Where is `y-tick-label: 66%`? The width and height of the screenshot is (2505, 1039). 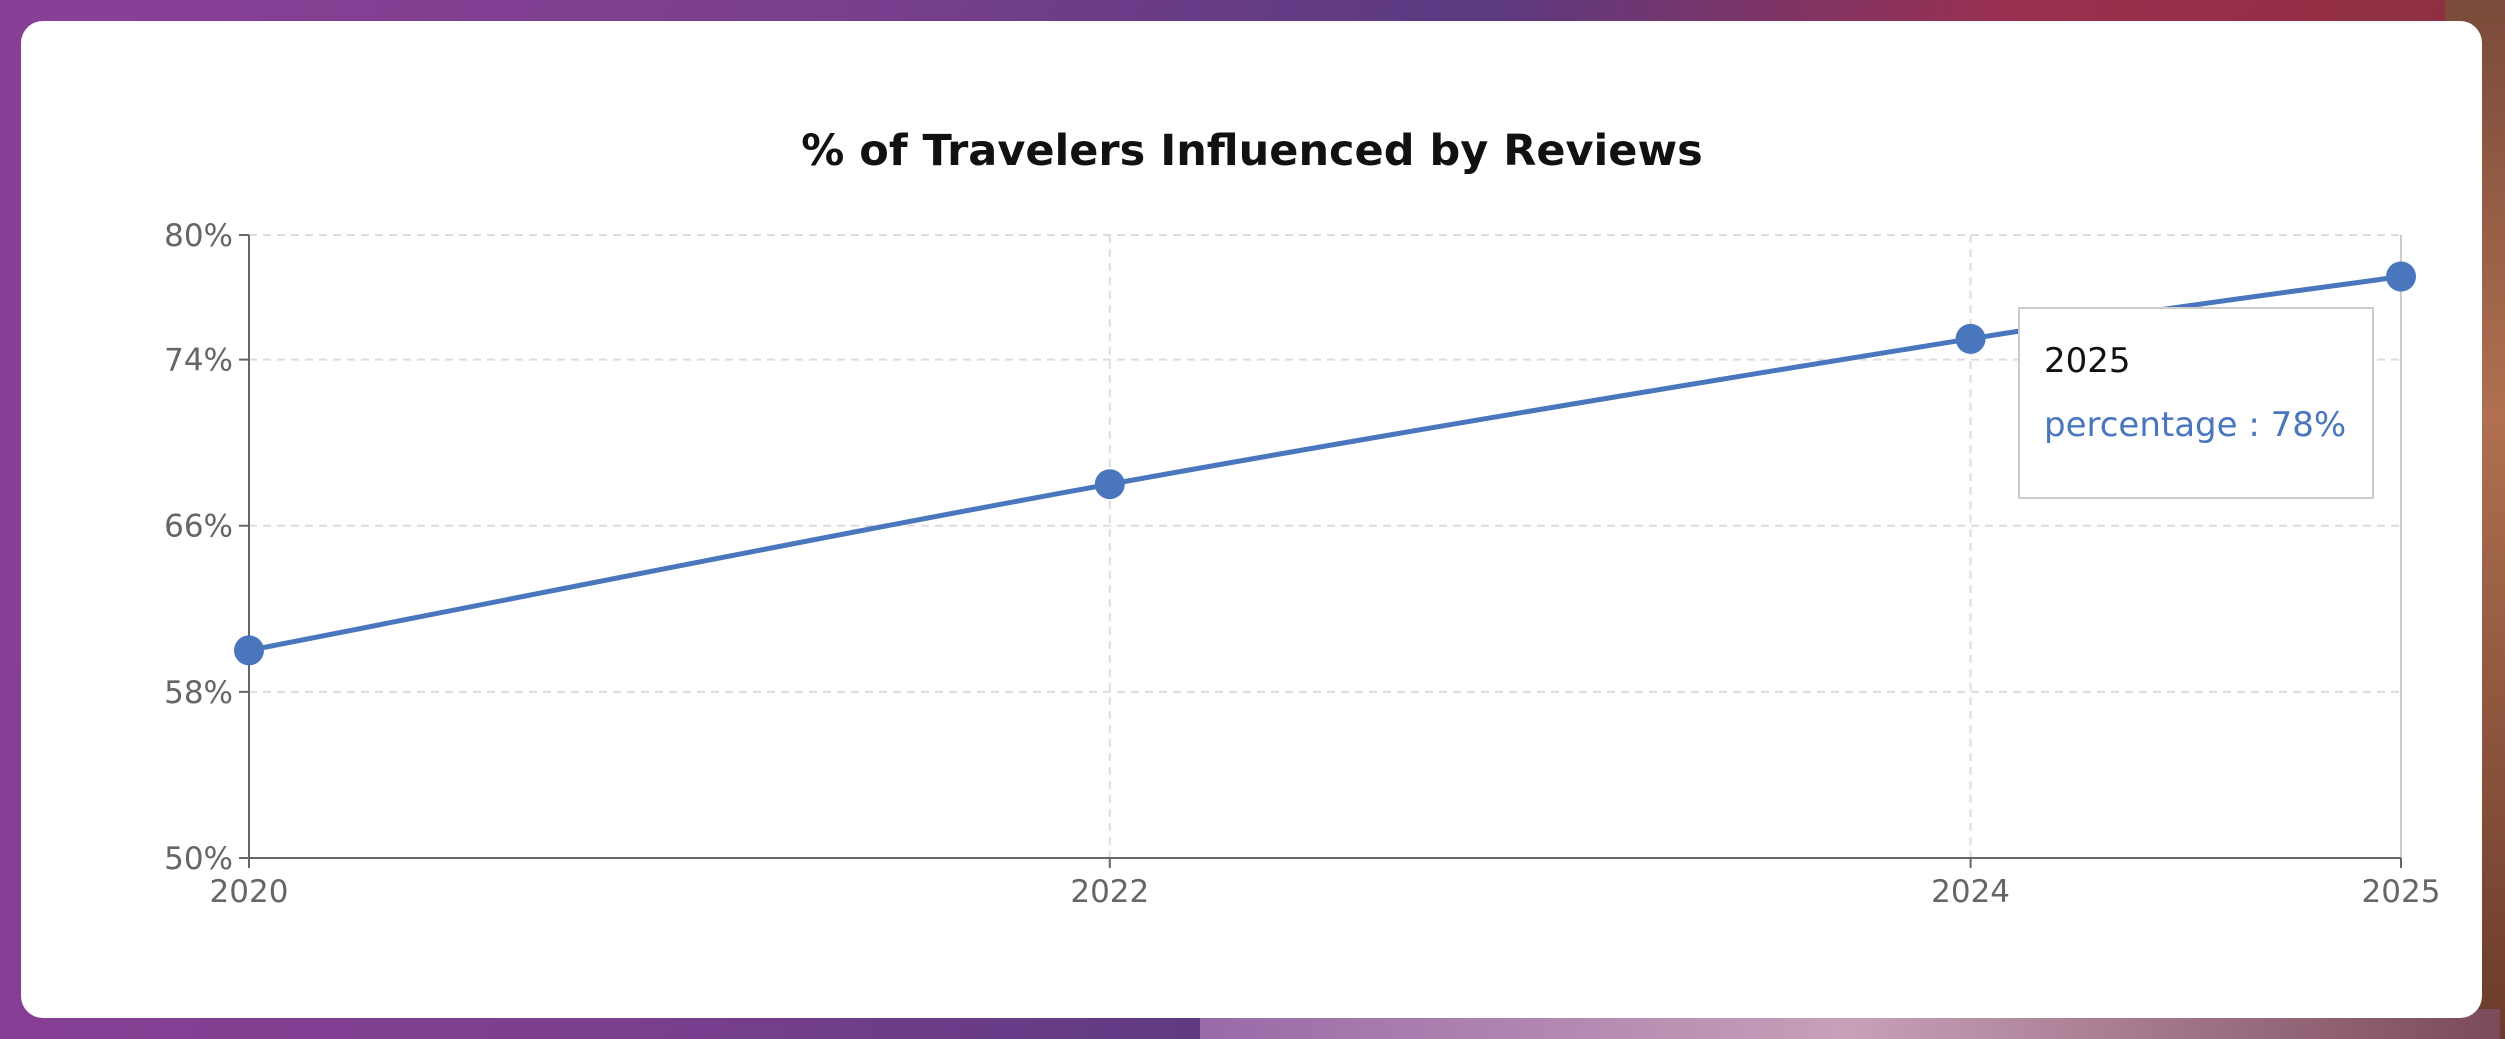
y-tick-label: 66% is located at coordinates (198, 527).